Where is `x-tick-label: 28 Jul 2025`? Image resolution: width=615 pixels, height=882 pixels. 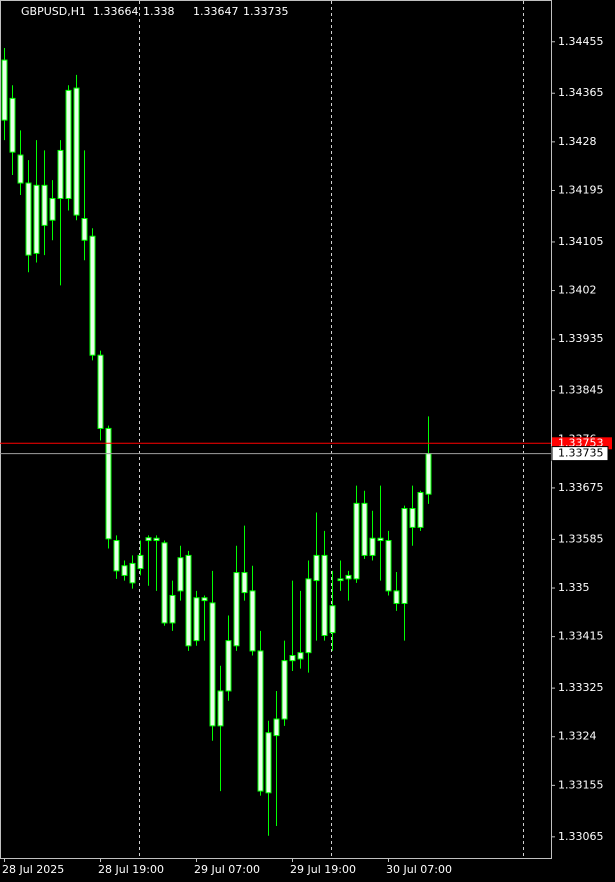 x-tick-label: 28 Jul 2025 is located at coordinates (33, 869).